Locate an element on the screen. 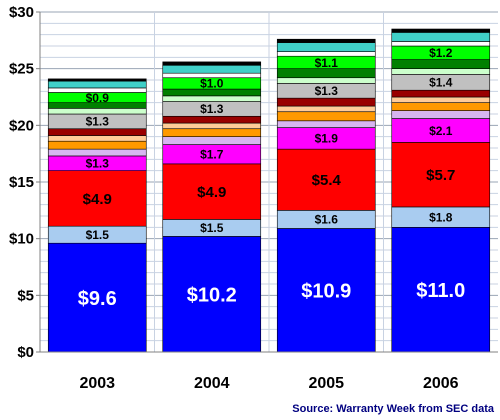 This screenshot has height=420, width=500. x-tick-label: 2005 is located at coordinates (326, 383).